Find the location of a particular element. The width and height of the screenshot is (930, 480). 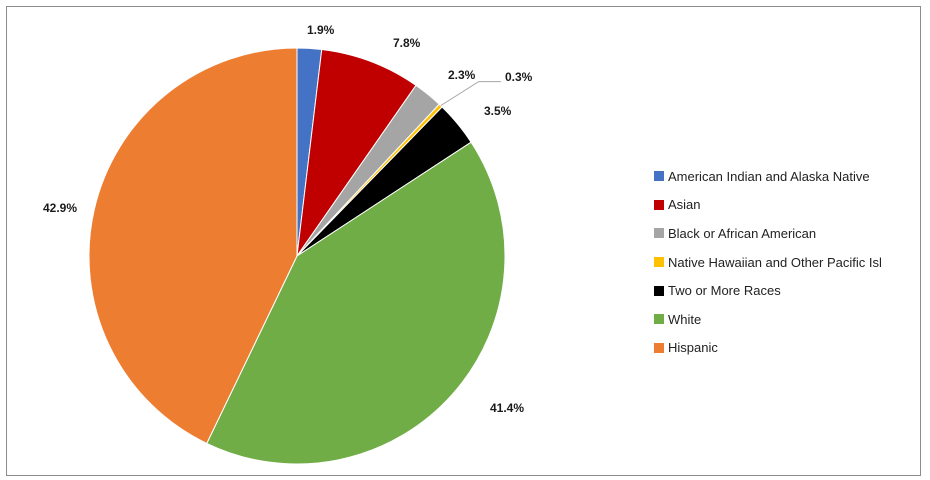

legend-item-white: White is located at coordinates (768, 319).